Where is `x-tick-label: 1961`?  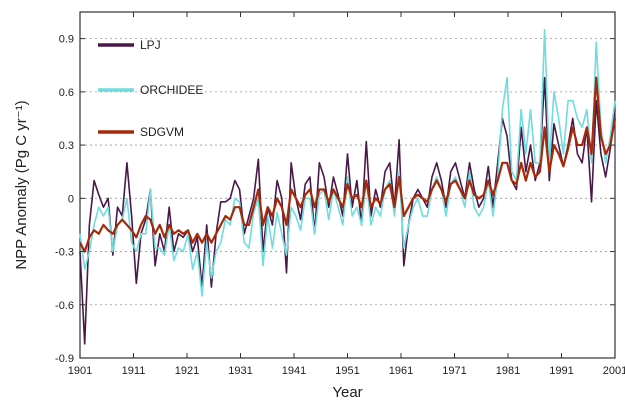
x-tick-label: 1961 is located at coordinates (401, 371).